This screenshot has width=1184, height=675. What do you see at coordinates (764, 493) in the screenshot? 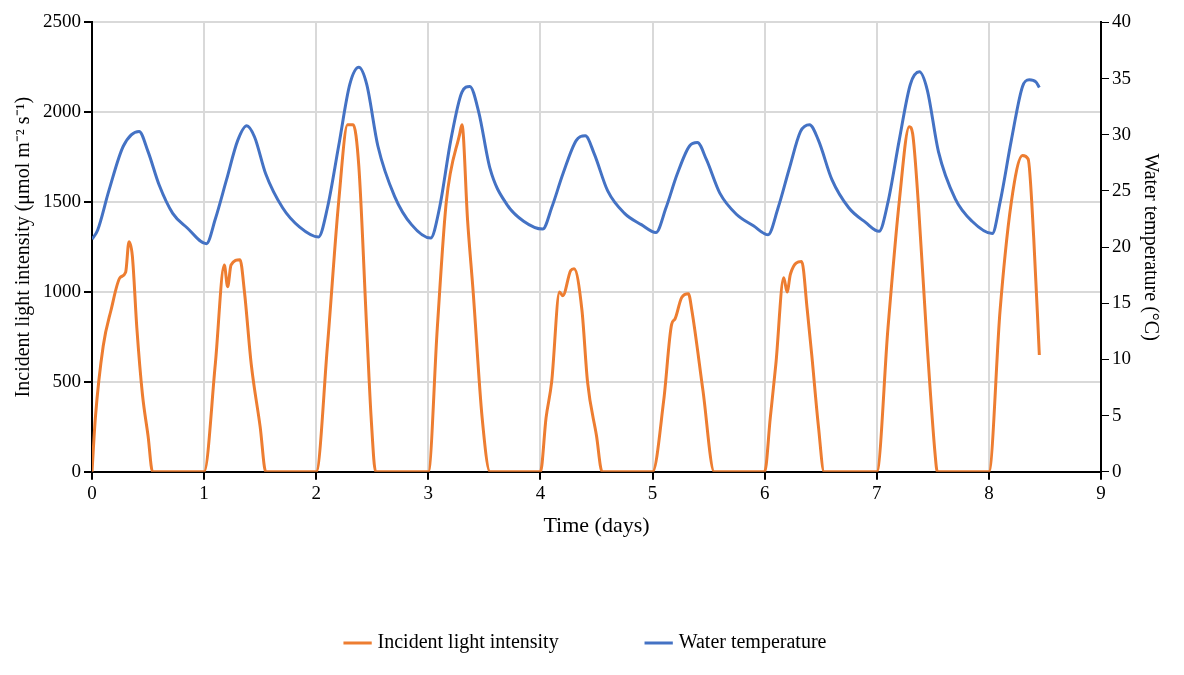
I see `x-tick-label: 6` at bounding box center [764, 493].